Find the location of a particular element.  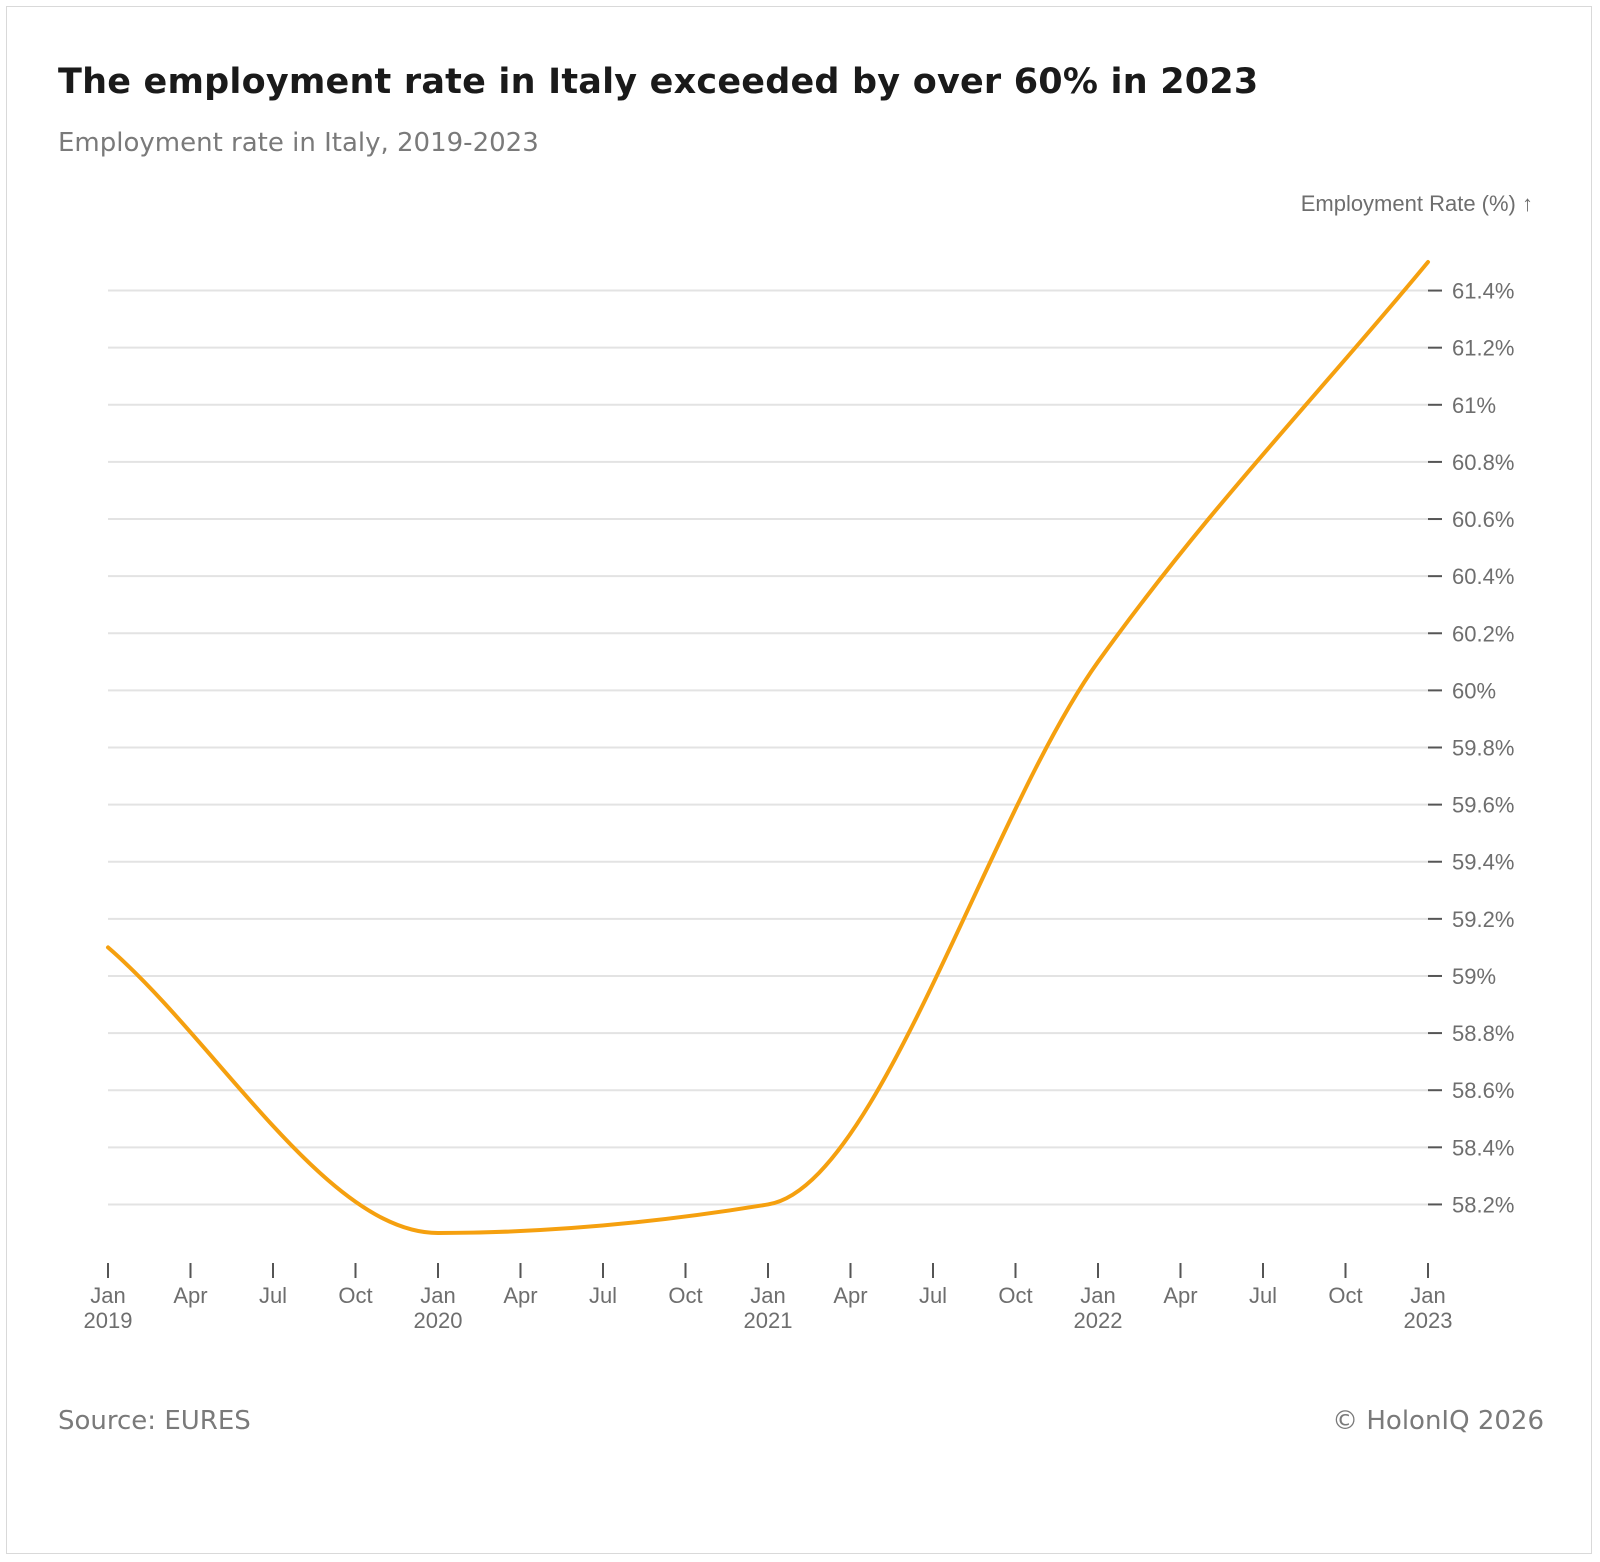

y-tick-label: 58.8% is located at coordinates (1483, 1033).